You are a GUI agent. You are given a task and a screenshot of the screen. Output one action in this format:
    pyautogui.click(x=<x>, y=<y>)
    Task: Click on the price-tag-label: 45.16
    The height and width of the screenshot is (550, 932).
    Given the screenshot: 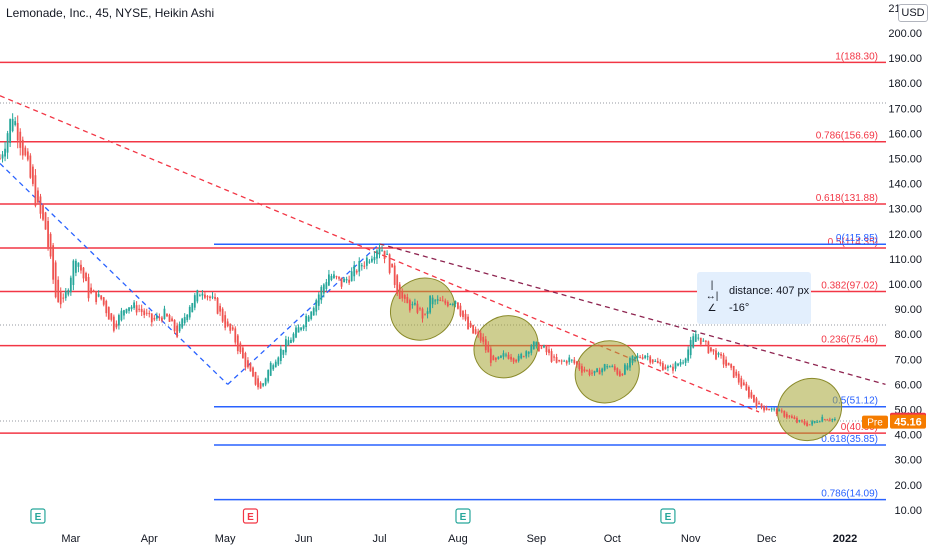 What is the action you would take?
    pyautogui.click(x=908, y=423)
    